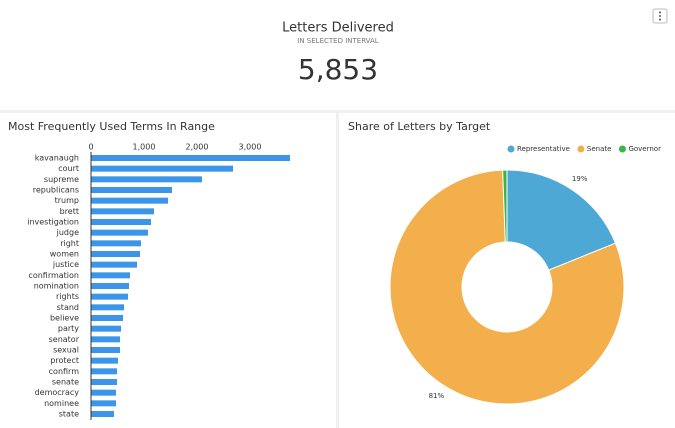 This screenshot has height=428, width=675. Describe the element at coordinates (53, 222) in the screenshot. I see `y-tick-label: investigation` at that location.